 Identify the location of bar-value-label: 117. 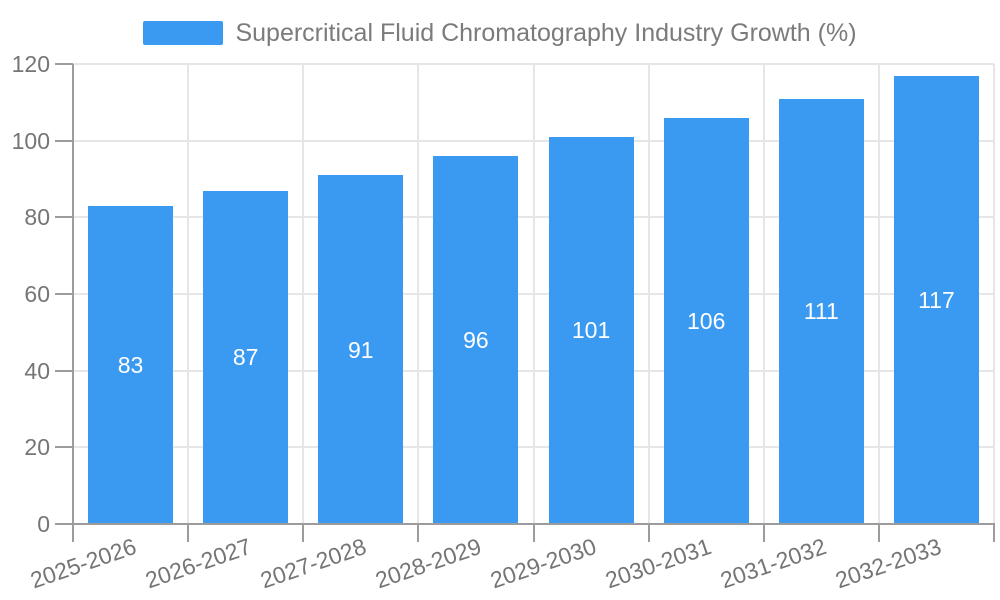
(936, 299).